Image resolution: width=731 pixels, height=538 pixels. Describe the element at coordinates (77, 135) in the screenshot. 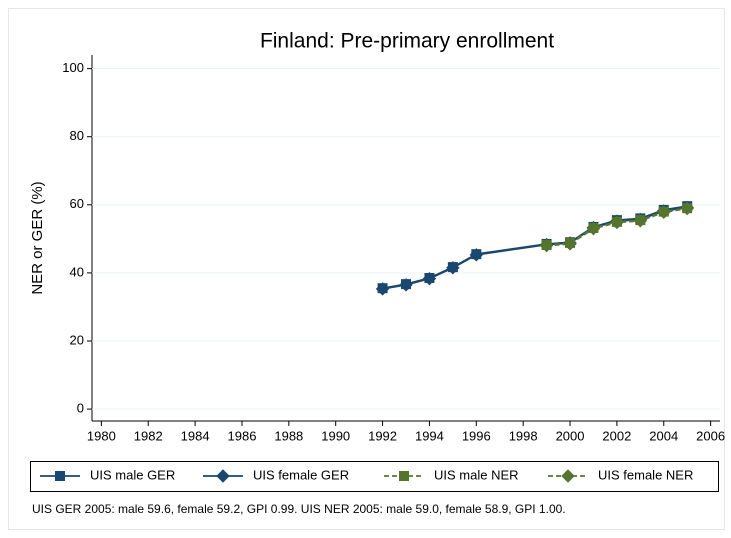

I see `y-tick-label: 80` at that location.